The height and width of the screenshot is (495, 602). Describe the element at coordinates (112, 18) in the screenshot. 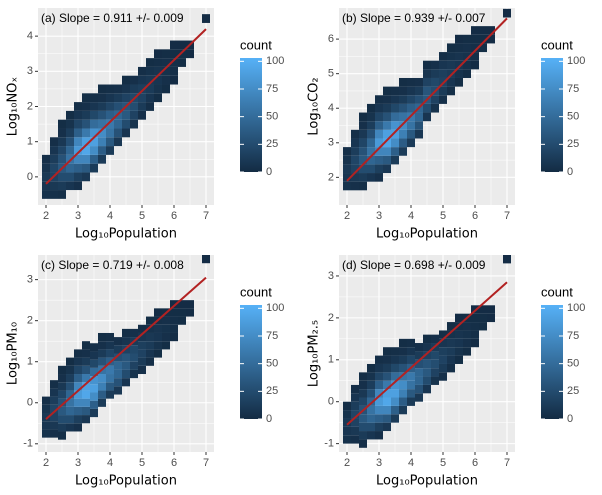

I see `panel-title: (a) Slope = 0.911 +/- 0.009` at that location.